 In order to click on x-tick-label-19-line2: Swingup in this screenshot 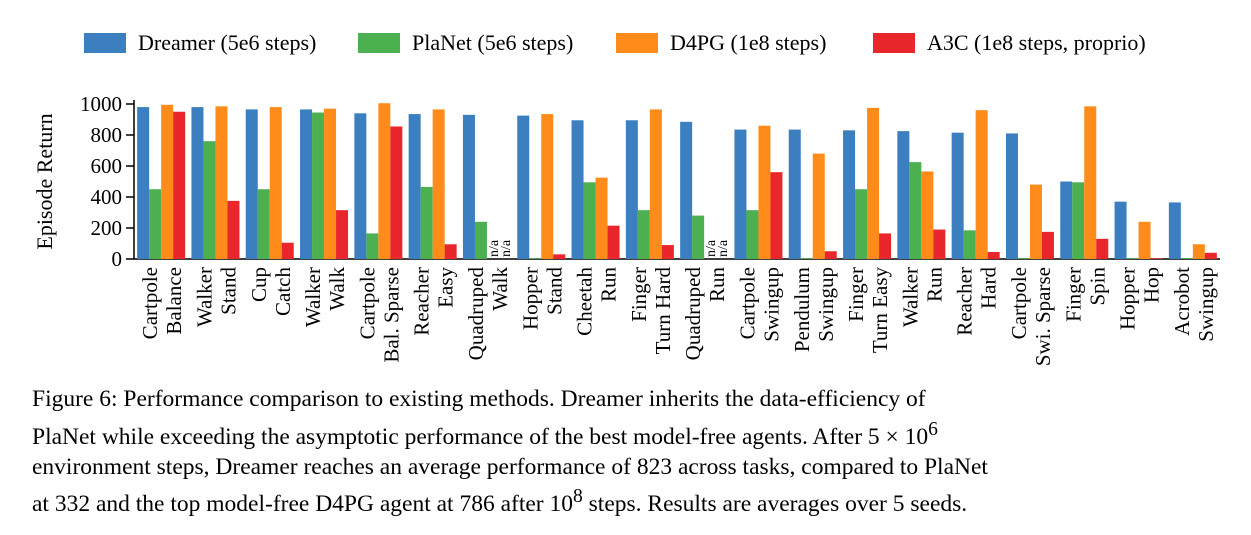, I will do `click(1206, 304)`.